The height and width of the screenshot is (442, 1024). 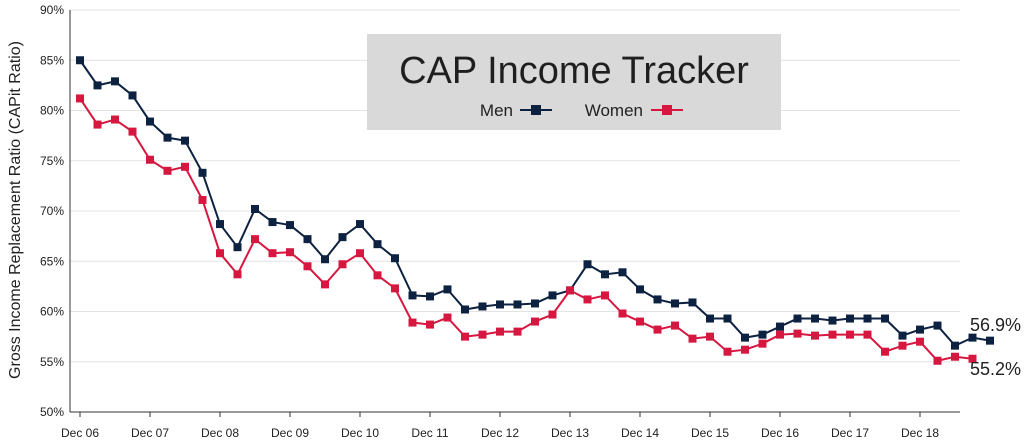 What do you see at coordinates (780, 433) in the screenshot?
I see `x-tick-label: Dec 16` at bounding box center [780, 433].